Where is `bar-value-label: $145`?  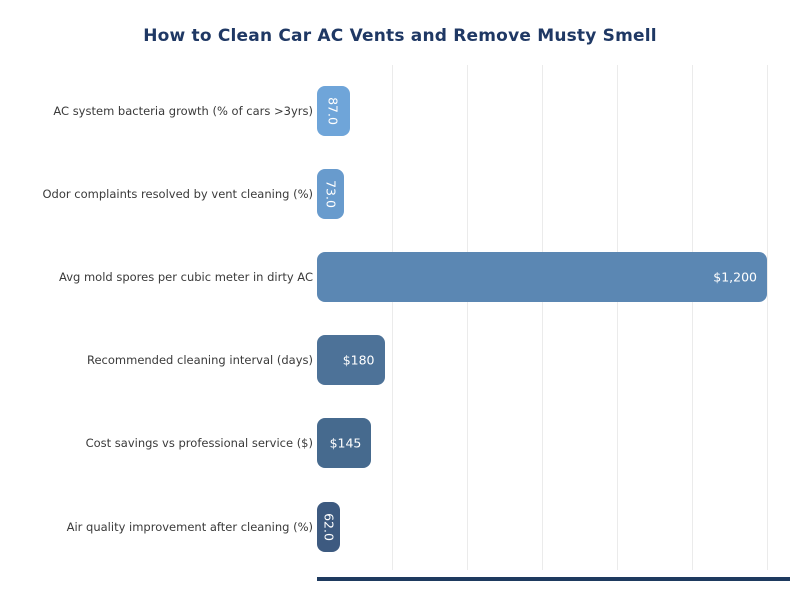 bar-value-label: $145 is located at coordinates (345, 443).